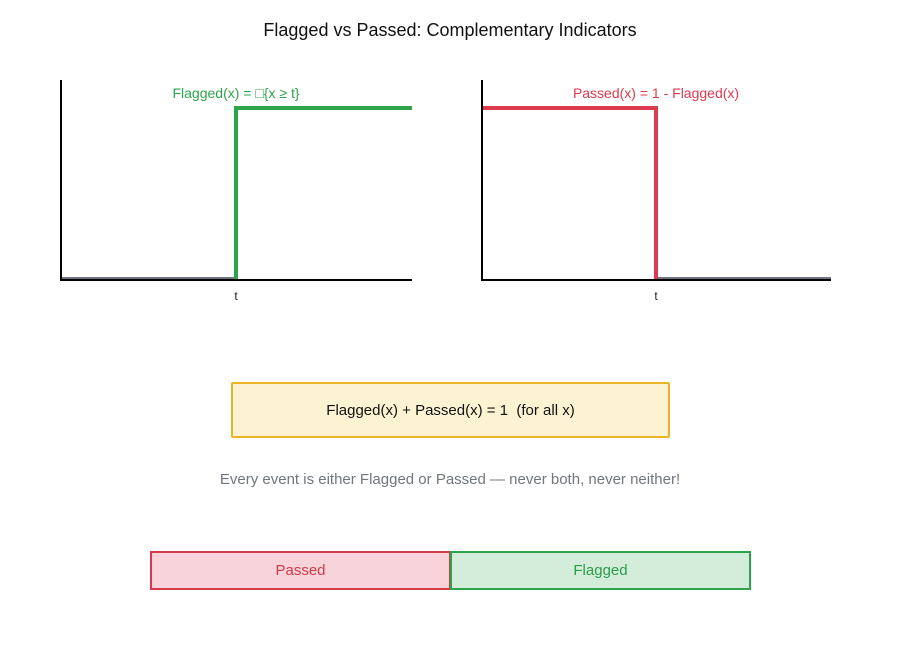 The image size is (900, 650). Describe the element at coordinates (482, 180) in the screenshot. I see `passed-y-axis` at that location.